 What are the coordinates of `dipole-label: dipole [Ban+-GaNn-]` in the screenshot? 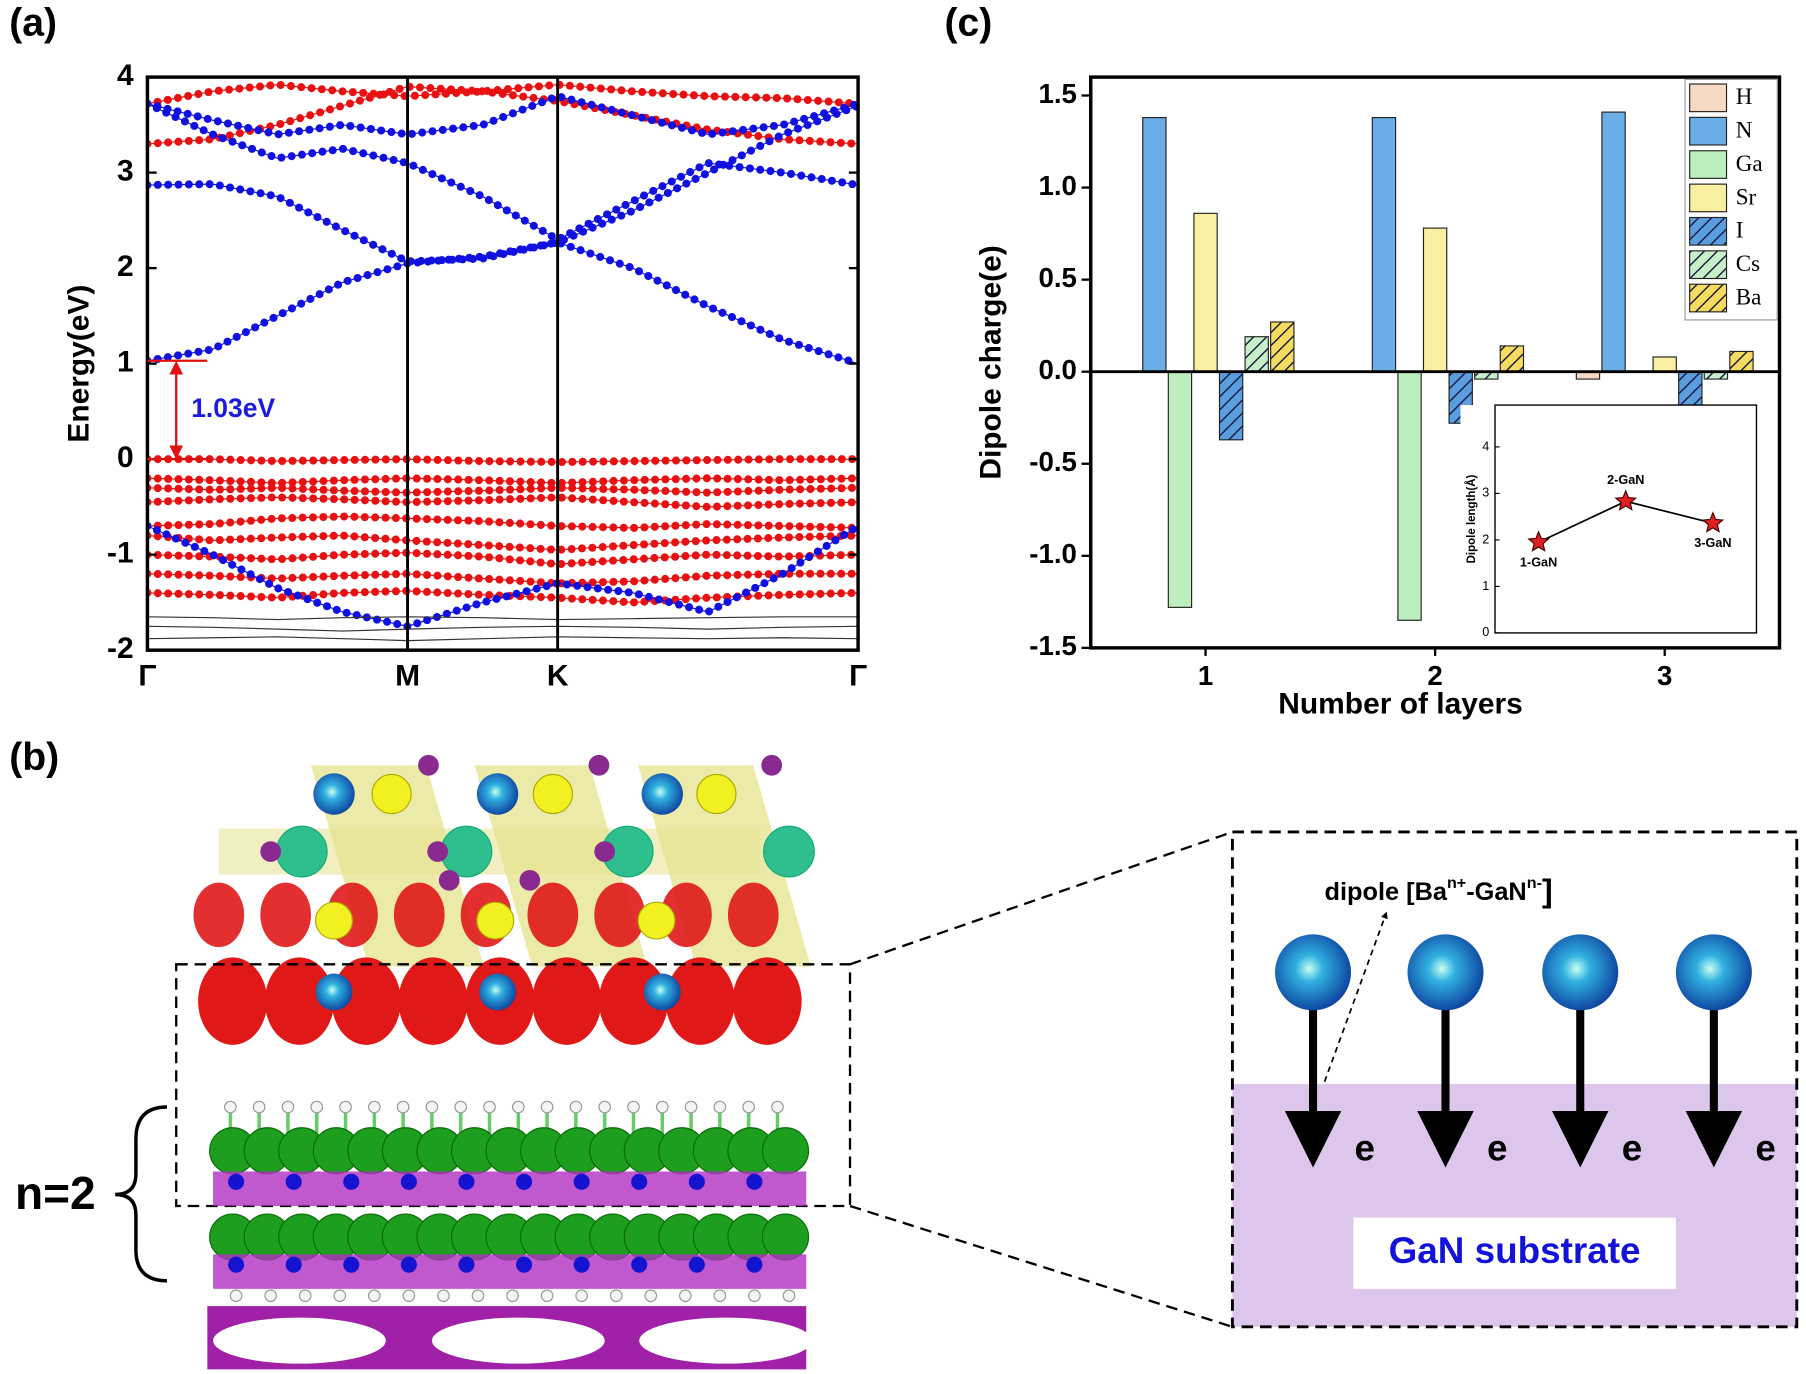 It's located at (1439, 891).